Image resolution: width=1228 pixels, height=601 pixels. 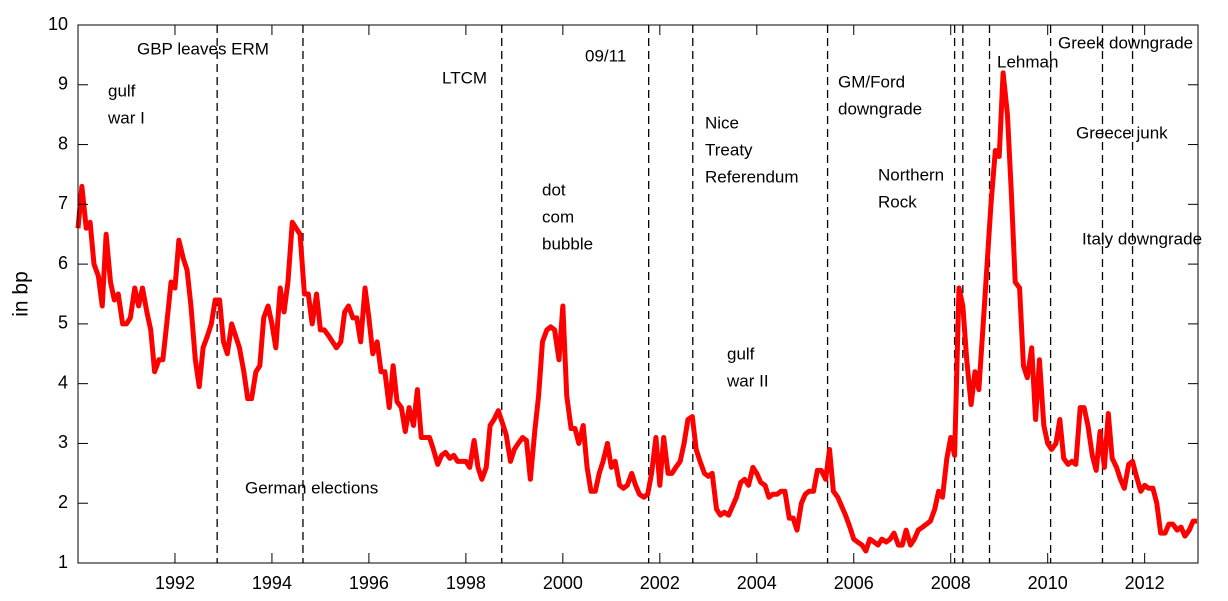 What do you see at coordinates (871, 81) in the screenshot?
I see `annotation: GM/Ford` at bounding box center [871, 81].